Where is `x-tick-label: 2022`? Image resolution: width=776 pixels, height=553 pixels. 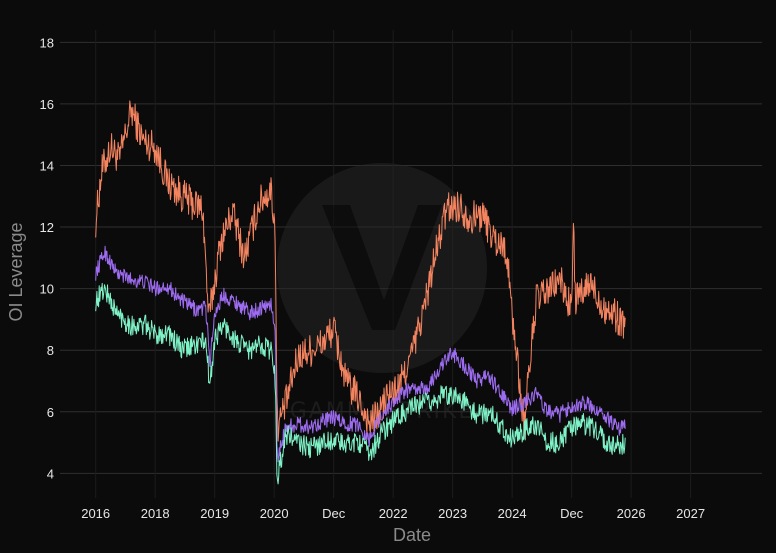 x-tick-label: 2022 is located at coordinates (393, 513).